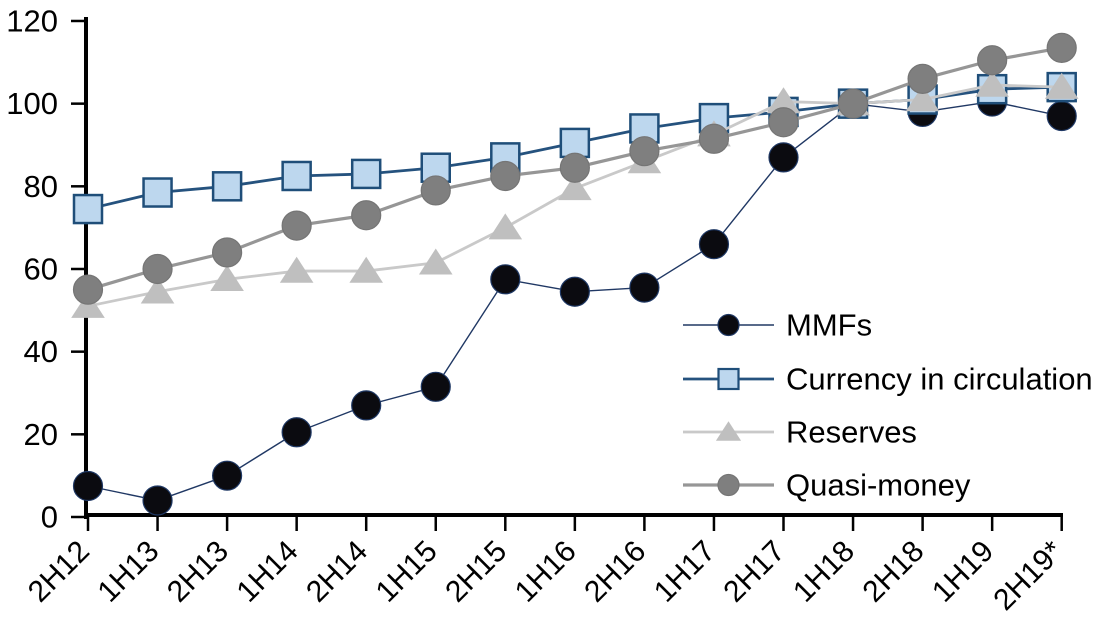  Describe the element at coordinates (32, 103) in the screenshot. I see `y-tick-label: 100` at that location.